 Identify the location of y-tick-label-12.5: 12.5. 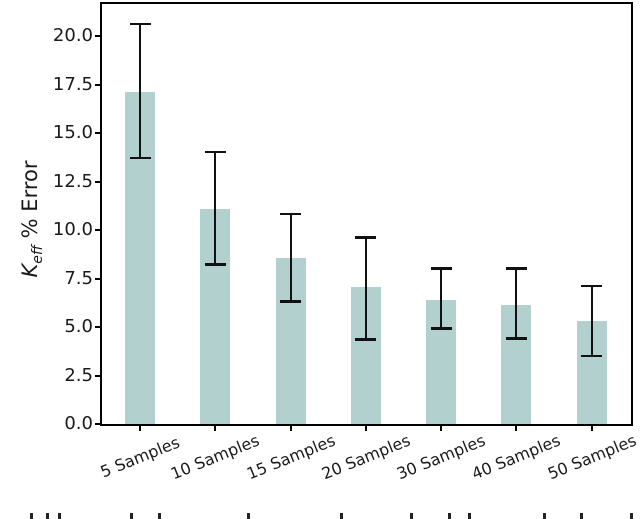
(72, 181).